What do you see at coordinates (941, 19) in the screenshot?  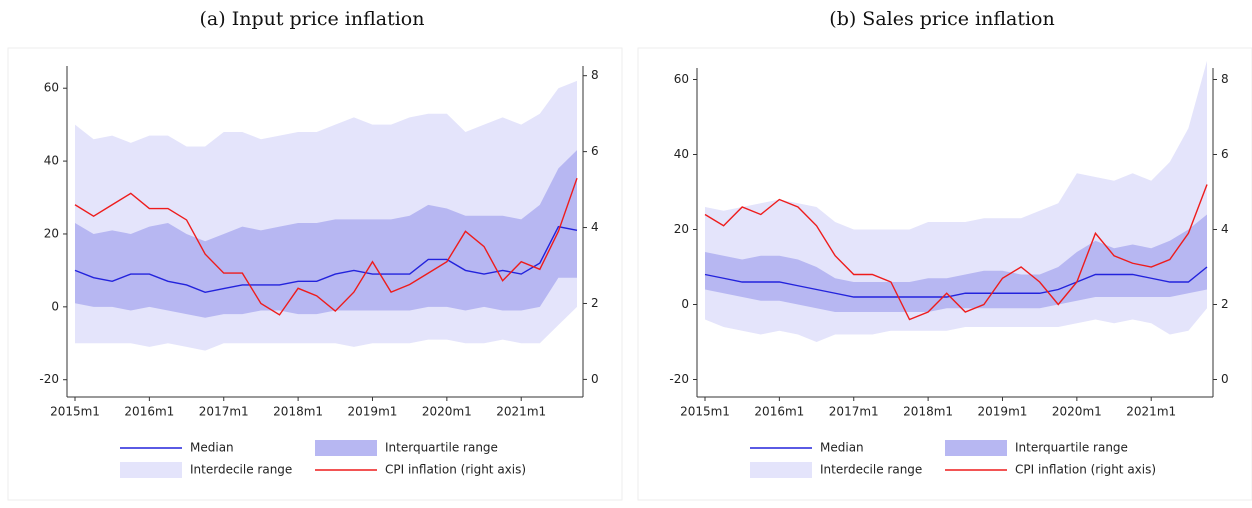 I see `chart-title: (b) Sales price inflation` at bounding box center [941, 19].